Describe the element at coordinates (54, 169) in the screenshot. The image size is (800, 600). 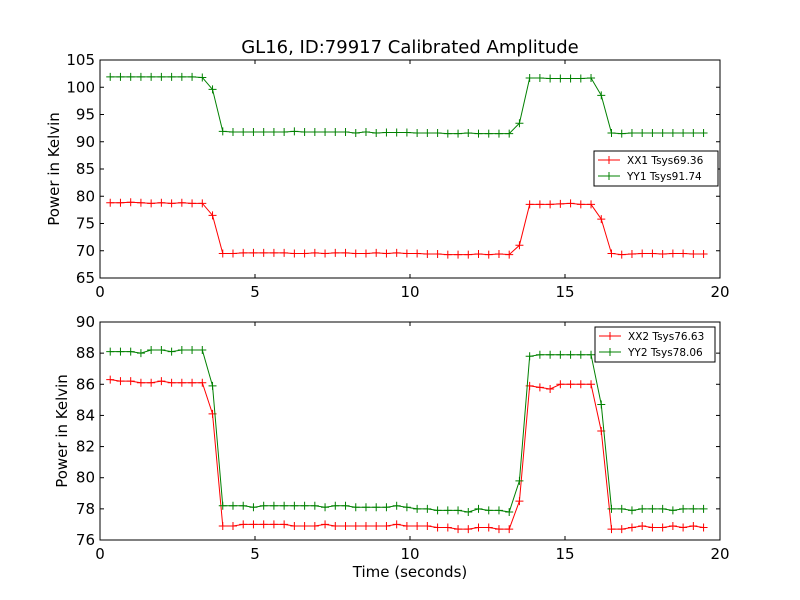
I see `y-axis-label: Power in Kelvin` at that location.